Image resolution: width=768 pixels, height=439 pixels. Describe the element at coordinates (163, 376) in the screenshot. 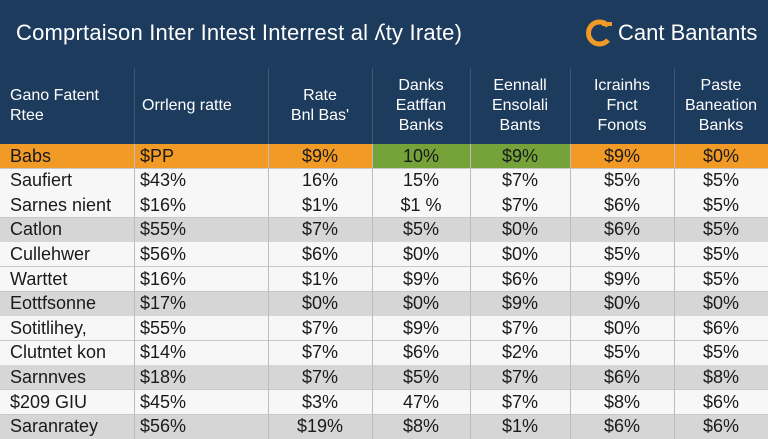

I see `table-cell: $18%` at that location.